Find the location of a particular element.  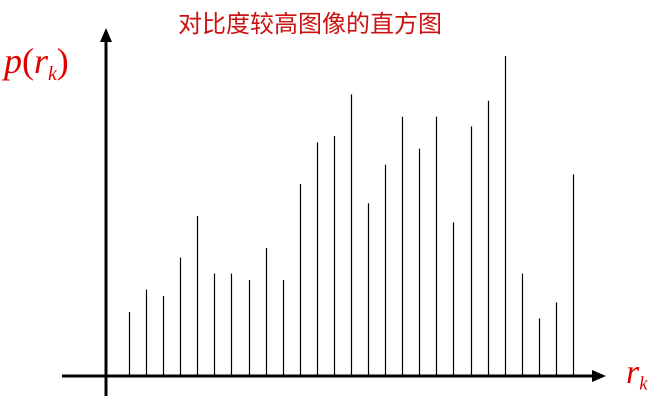

x-axis-arrow is located at coordinates (599, 376).